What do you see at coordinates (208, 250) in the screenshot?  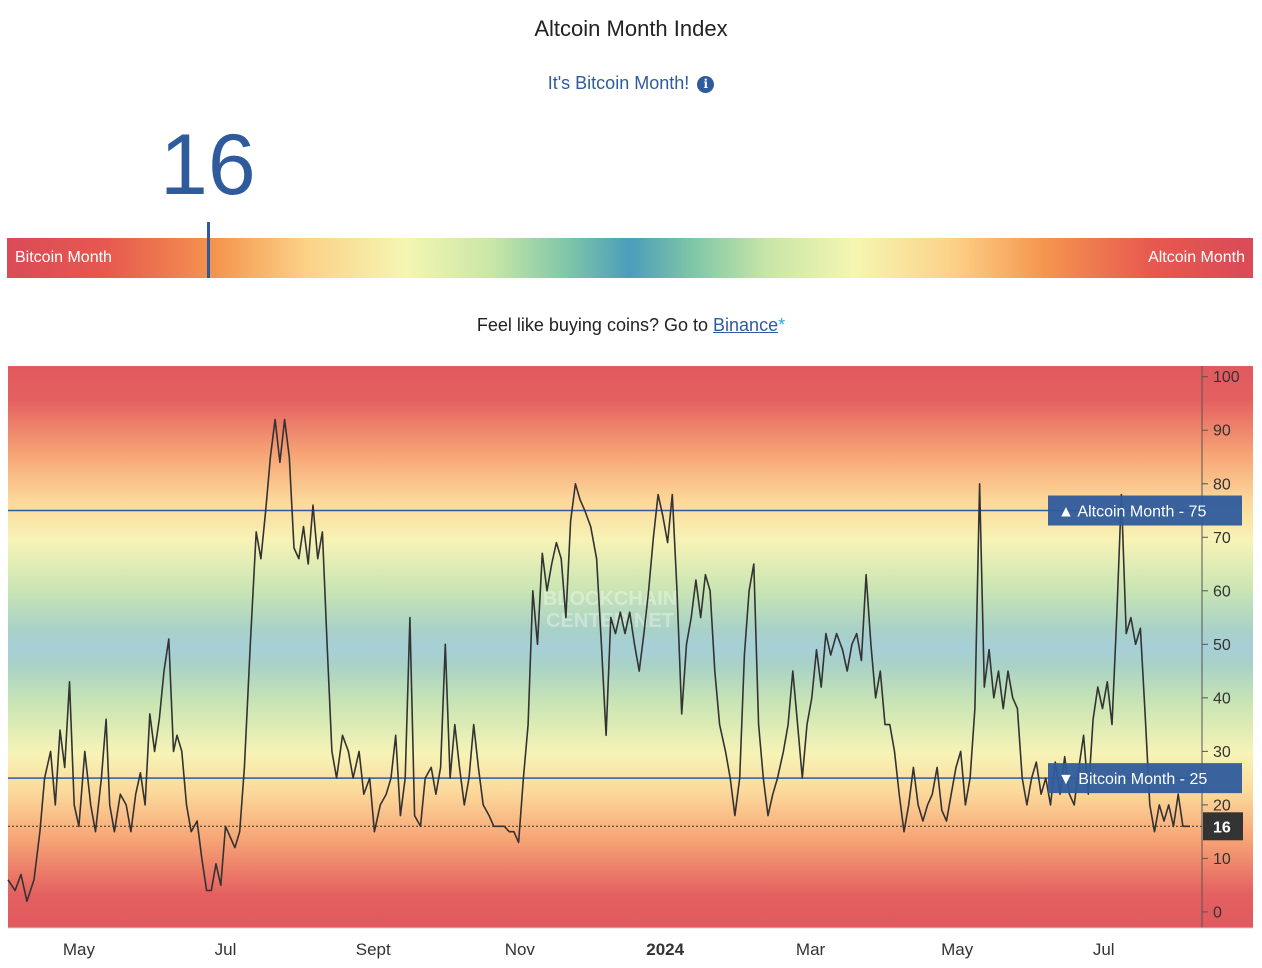 I see `gauge-marker` at bounding box center [208, 250].